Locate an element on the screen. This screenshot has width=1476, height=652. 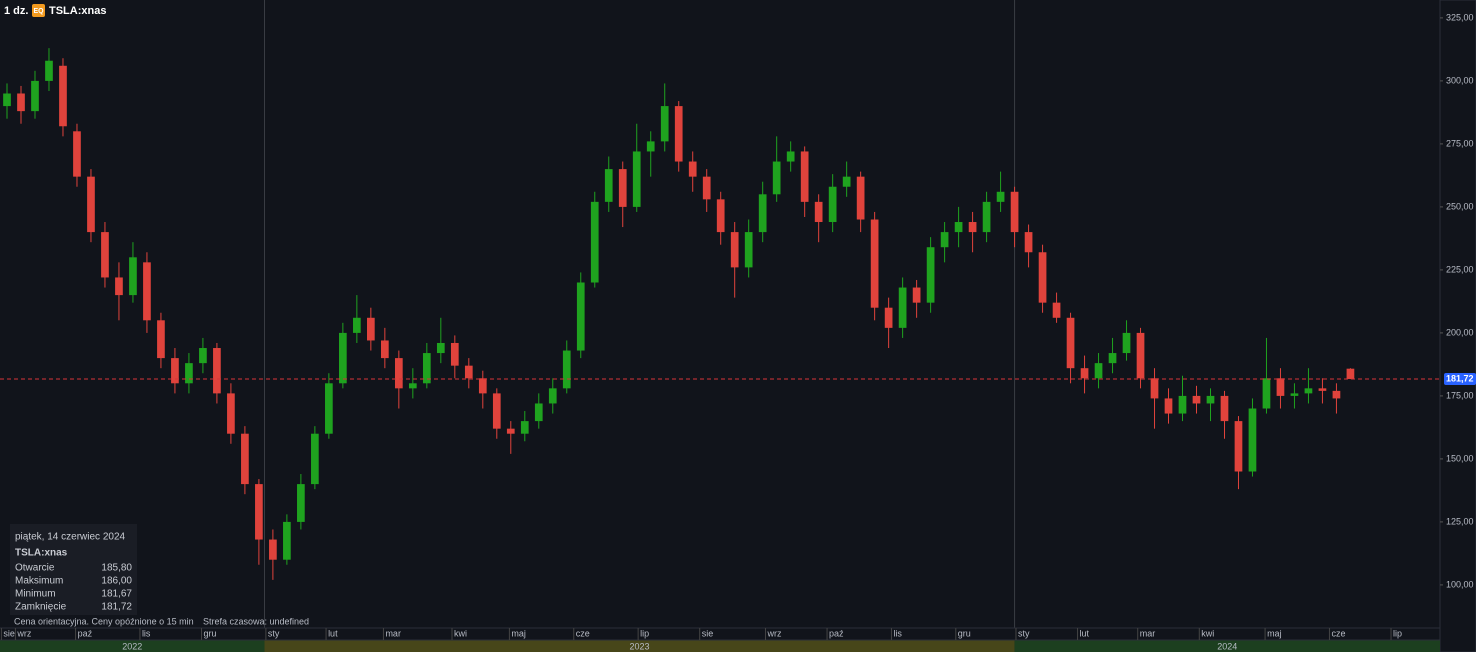
tooltip-label: Otwarcie is located at coordinates (35, 568).